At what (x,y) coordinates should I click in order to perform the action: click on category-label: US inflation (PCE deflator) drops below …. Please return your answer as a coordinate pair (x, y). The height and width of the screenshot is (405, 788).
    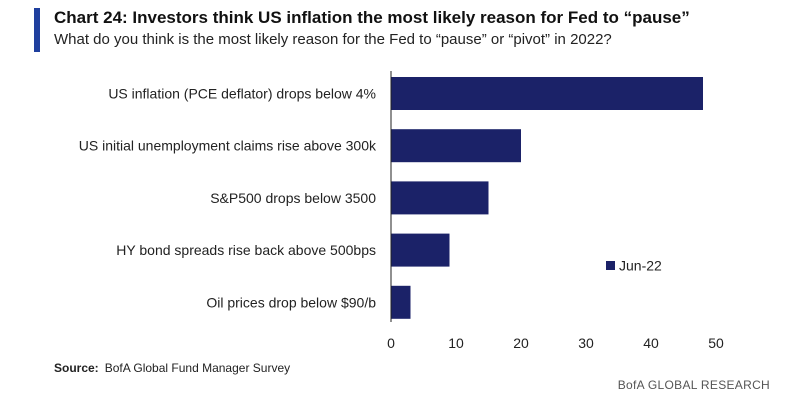
    Looking at the image, I should click on (242, 94).